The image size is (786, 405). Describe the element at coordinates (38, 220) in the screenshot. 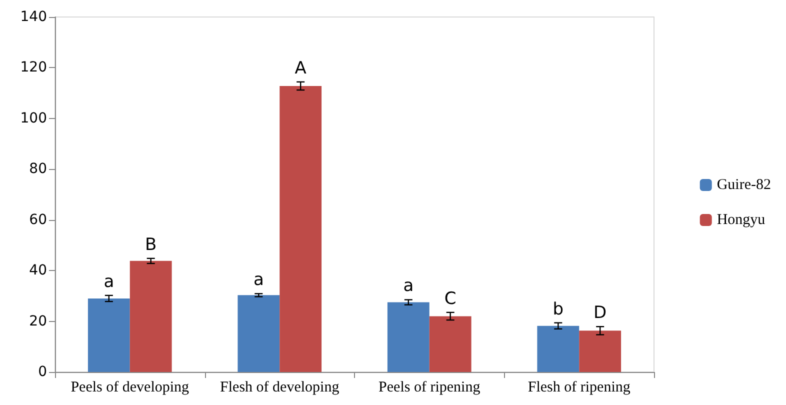

I see `y-tick-label: 60` at that location.